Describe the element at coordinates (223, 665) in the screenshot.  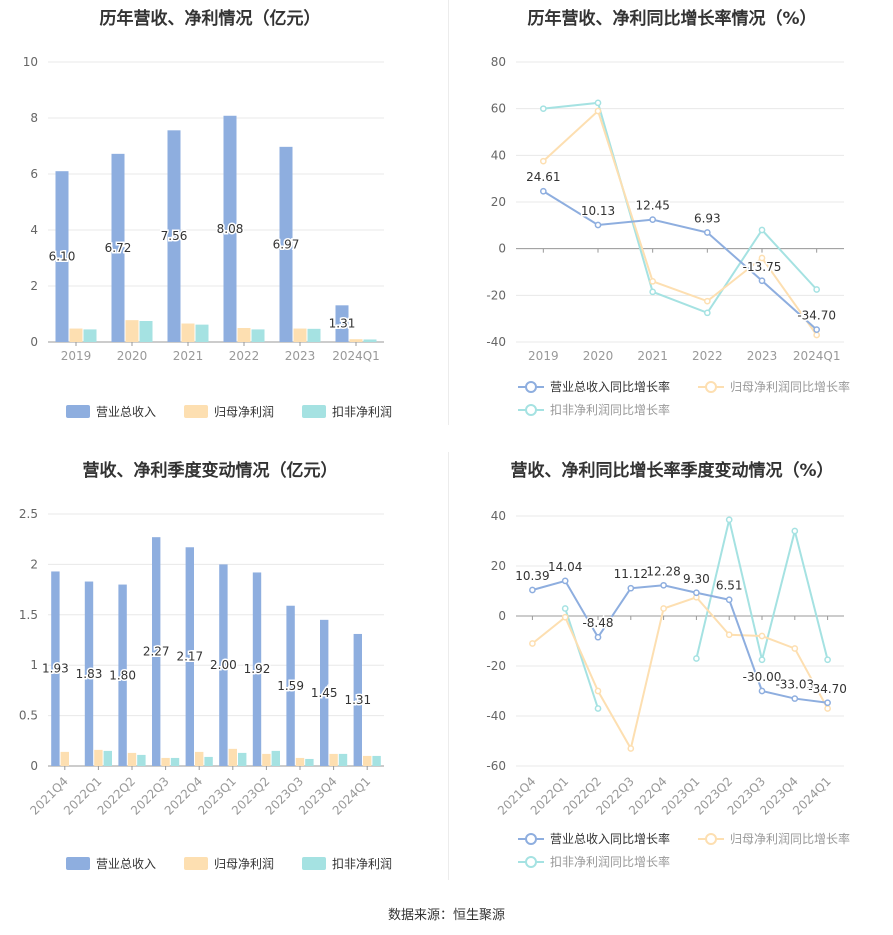
I see `bar-value-label: 2.00` at that location.